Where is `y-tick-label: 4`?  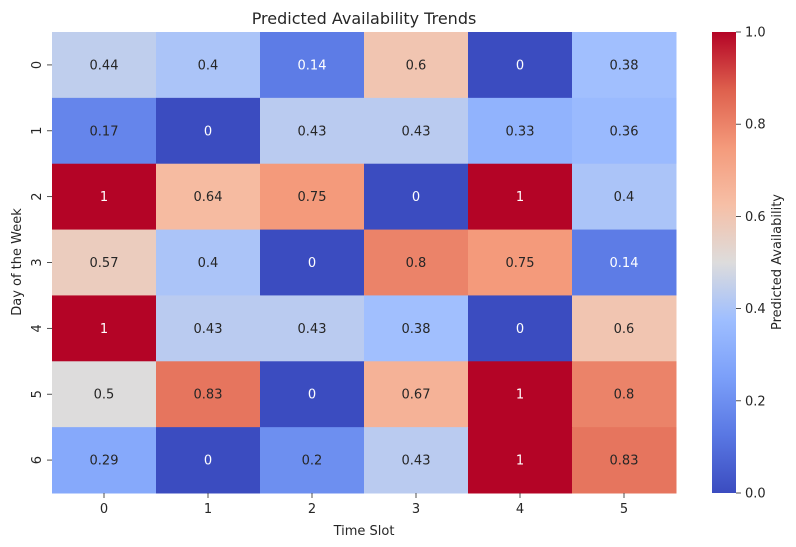 y-tick-label: 4 is located at coordinates (37, 328).